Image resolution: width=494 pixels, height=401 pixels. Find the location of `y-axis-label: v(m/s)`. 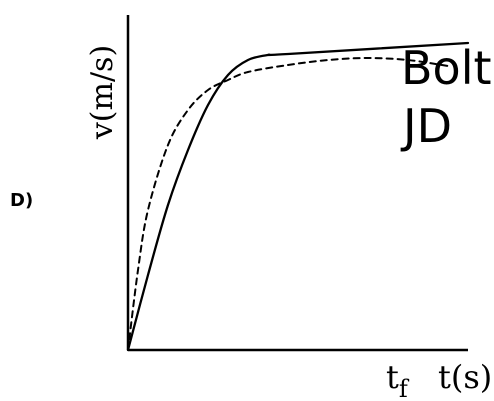

y-axis-label: v(m/s) is located at coordinates (102, 92).